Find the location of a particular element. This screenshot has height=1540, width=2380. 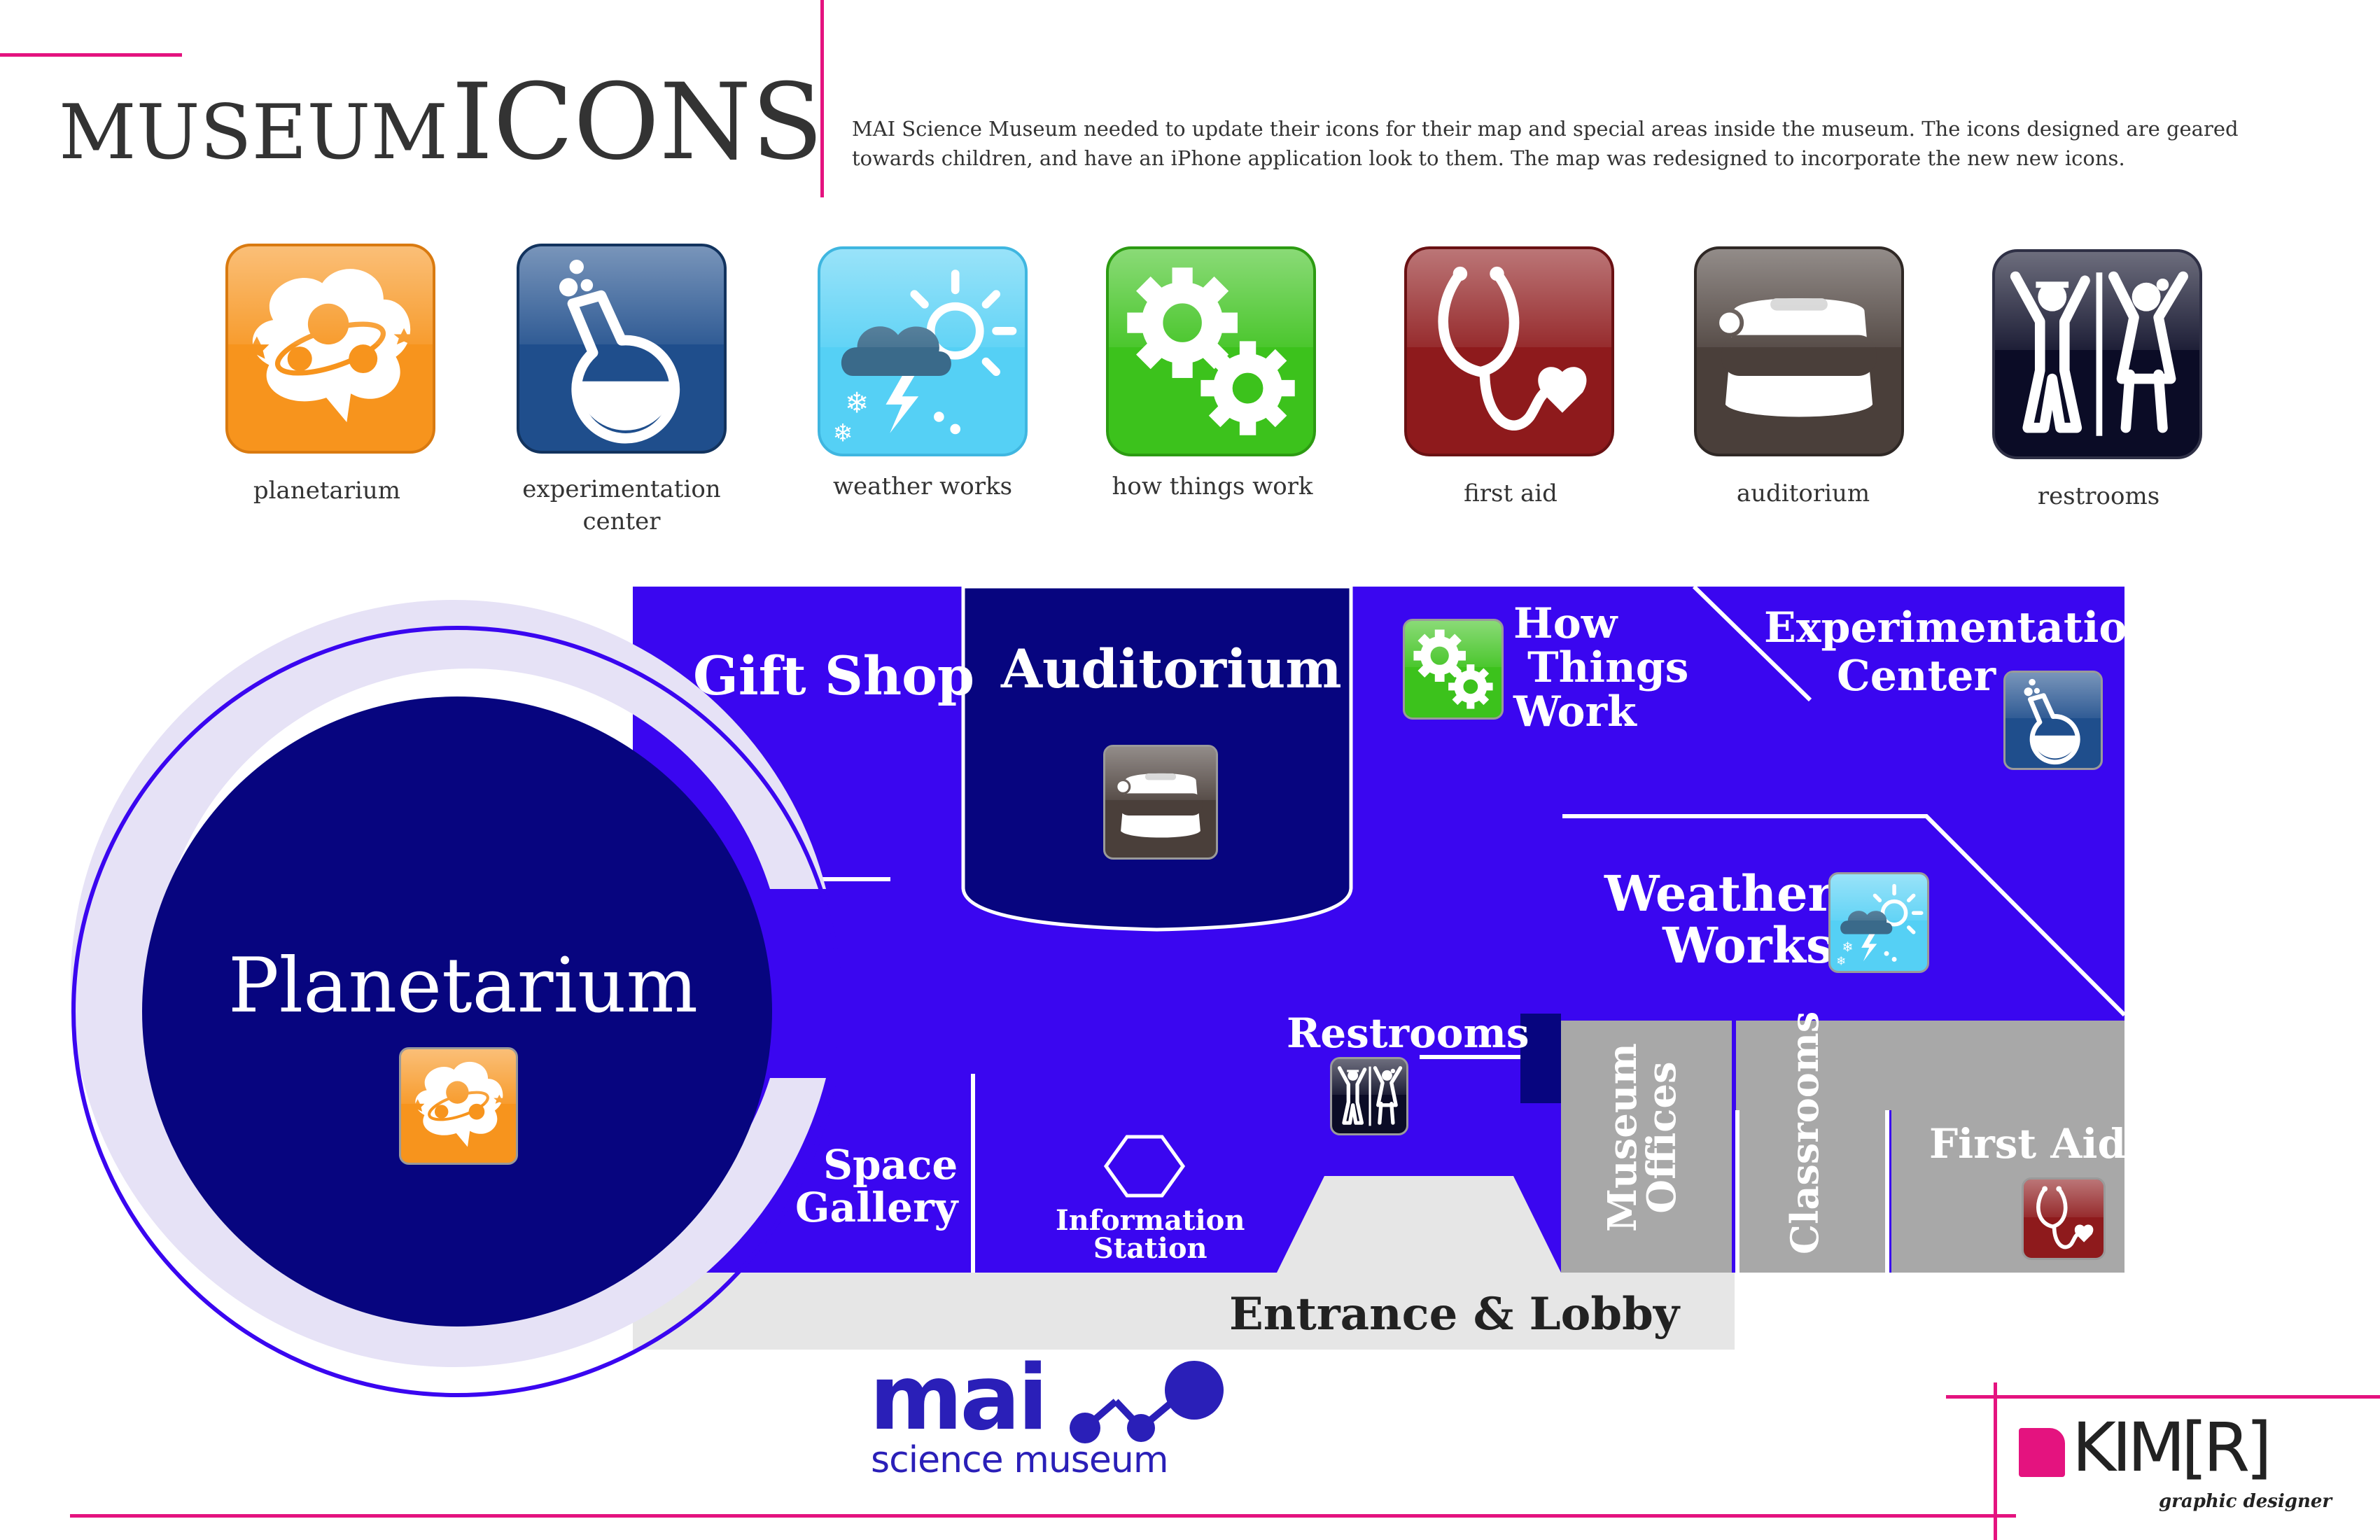

experimentation-line-1: Experimentation is located at coordinates (1961, 627).